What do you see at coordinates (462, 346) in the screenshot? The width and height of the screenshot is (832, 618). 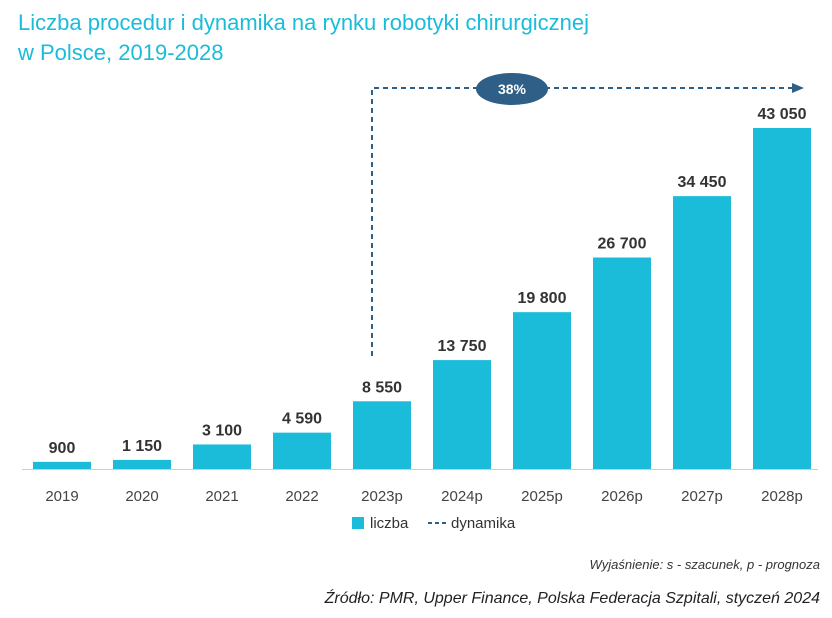 I see `data-label-2024p: 13 750` at bounding box center [462, 346].